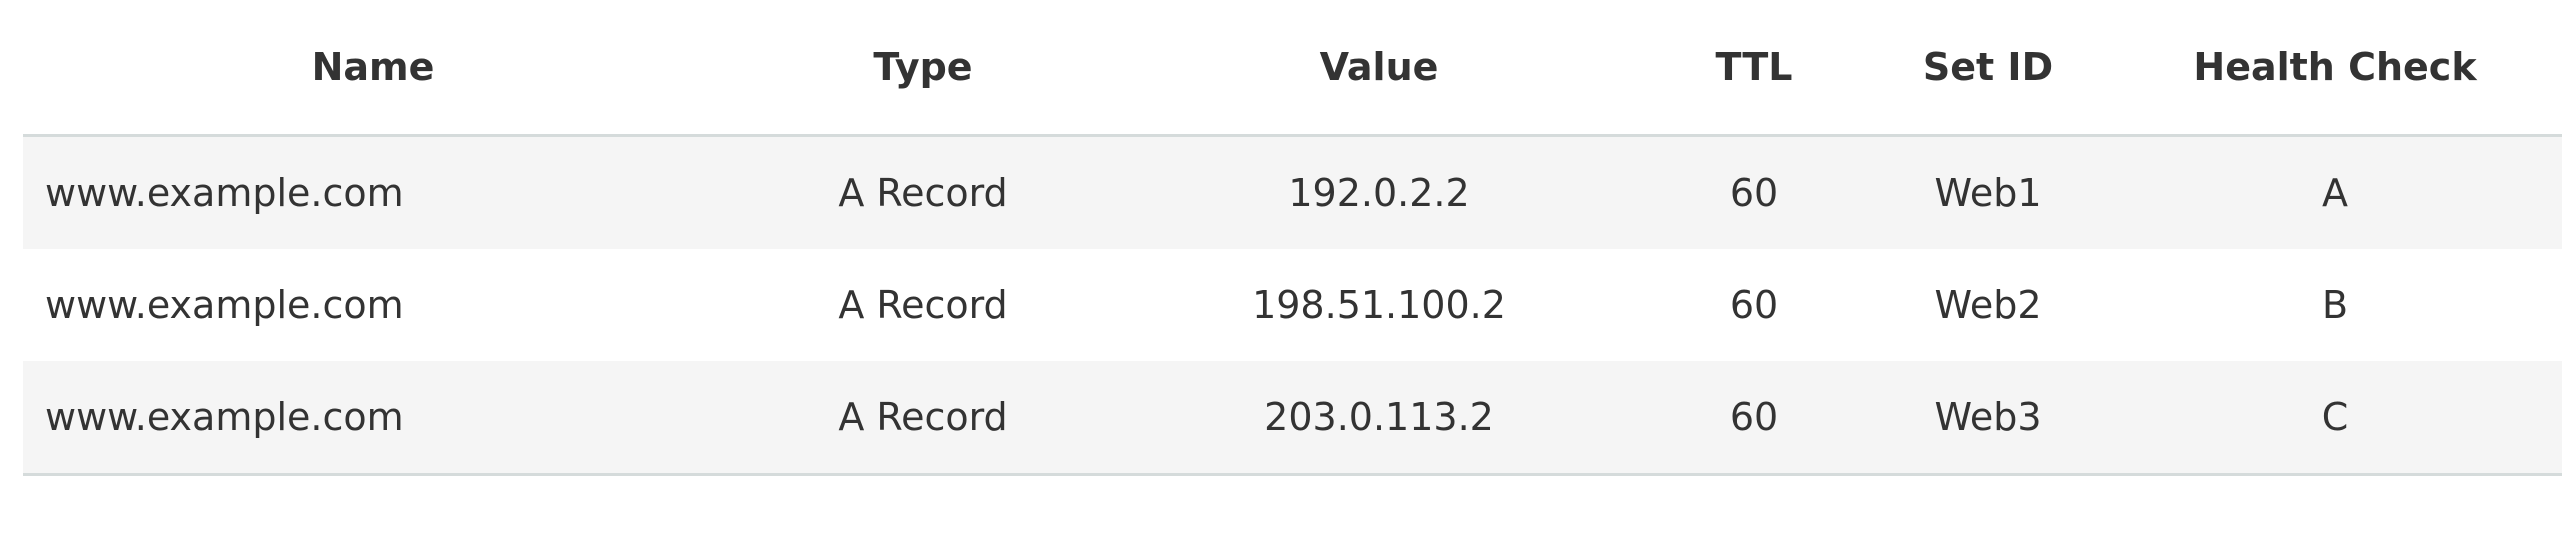 This screenshot has height=542, width=2562. I want to click on column-header-ttl: TTL, so click(1754, 68).